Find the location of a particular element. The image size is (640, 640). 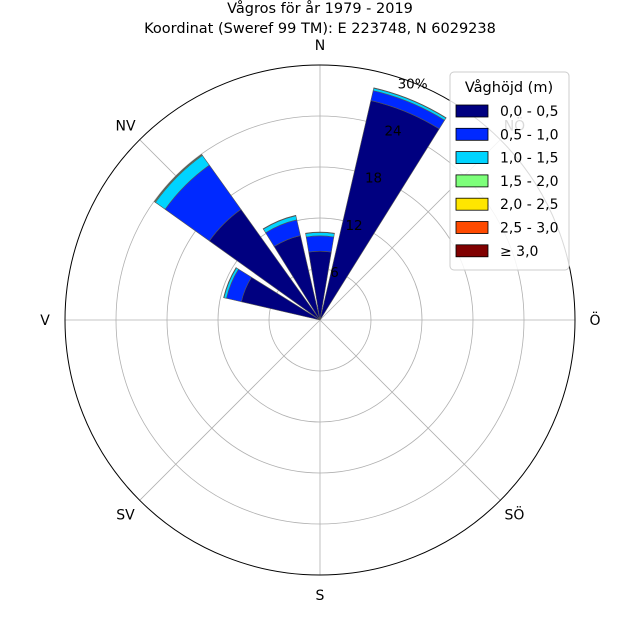

legend-frame is located at coordinates (509, 171).